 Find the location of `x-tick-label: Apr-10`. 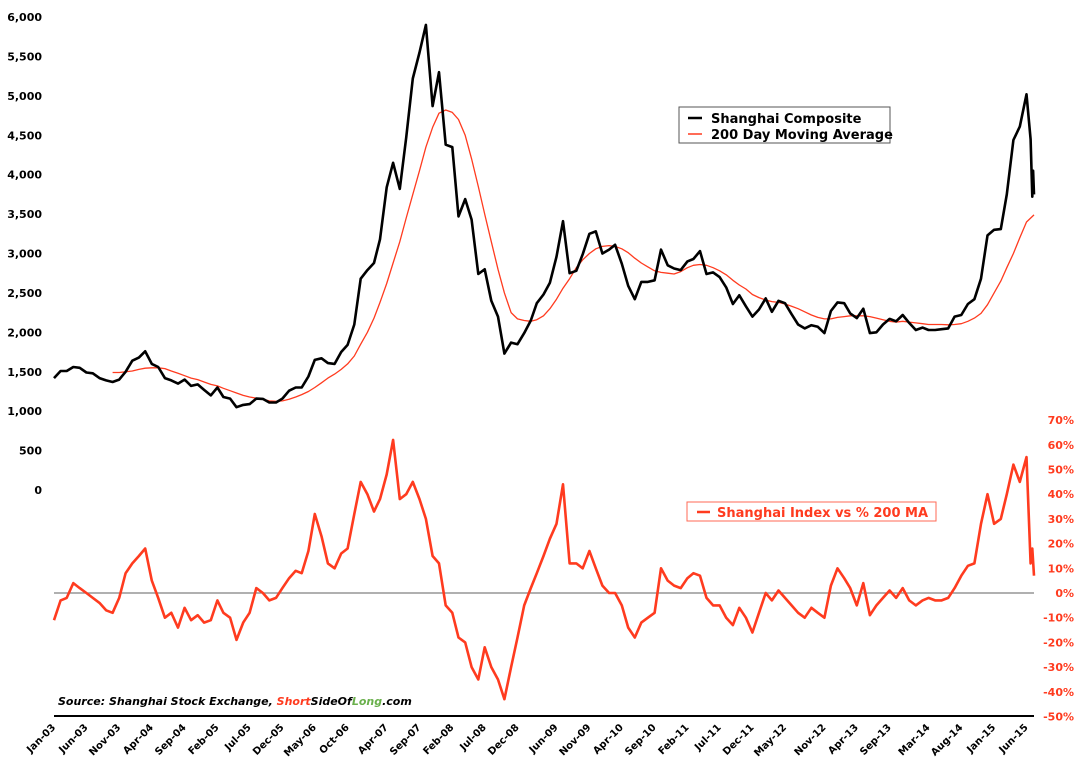

x-tick-label: Apr-10 is located at coordinates (608, 739).